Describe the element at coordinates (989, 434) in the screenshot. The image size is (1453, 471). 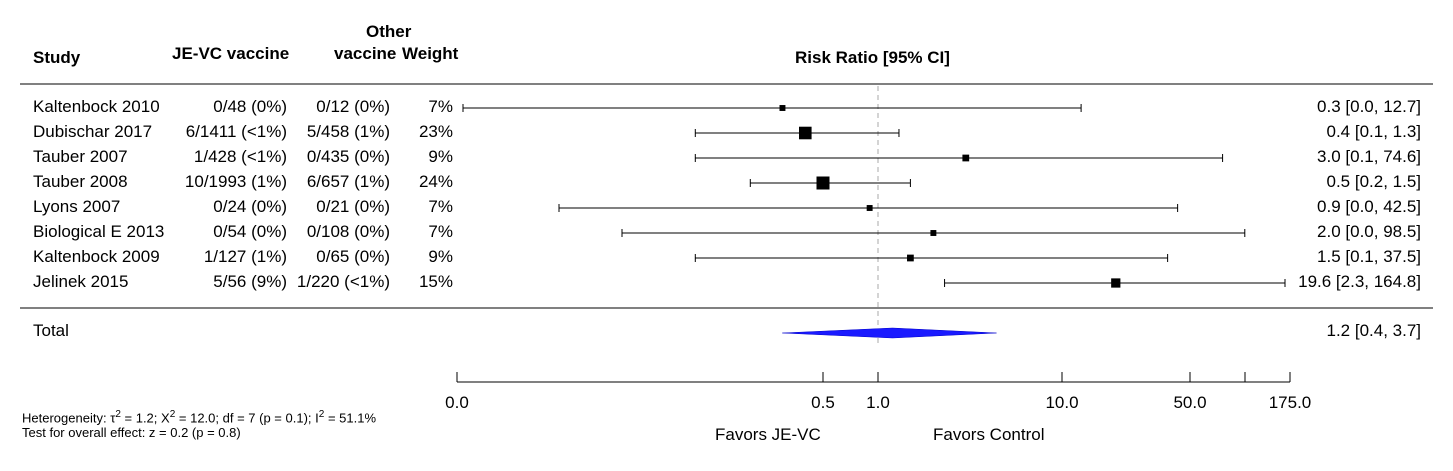
I see `favors-right-label: Favors Control` at that location.